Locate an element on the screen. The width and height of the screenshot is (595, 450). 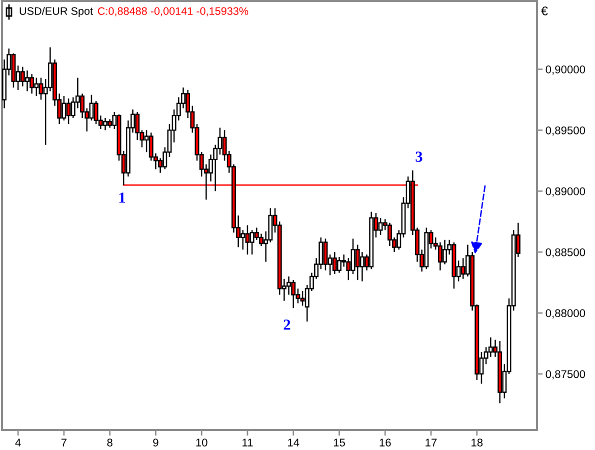
y-tick-label: 0,90000 is located at coordinates (566, 70).